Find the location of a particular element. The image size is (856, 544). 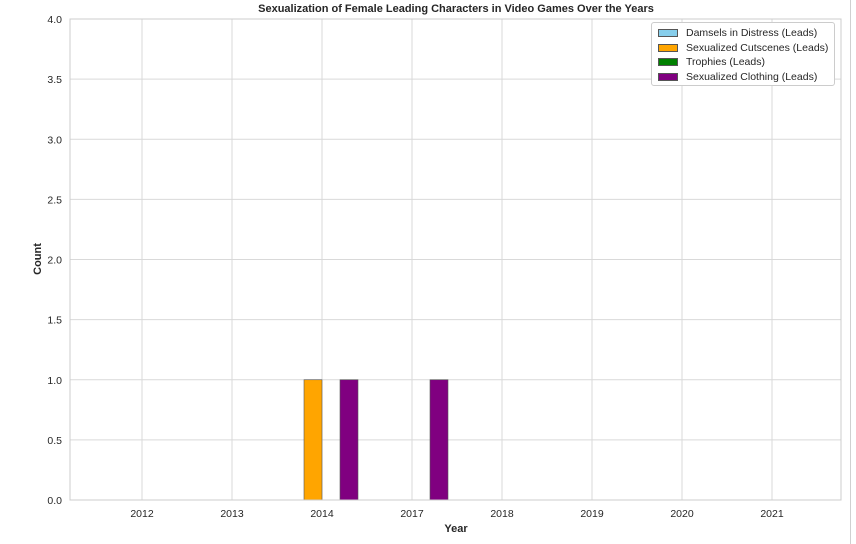

x-tick-label: 2019 is located at coordinates (592, 514).